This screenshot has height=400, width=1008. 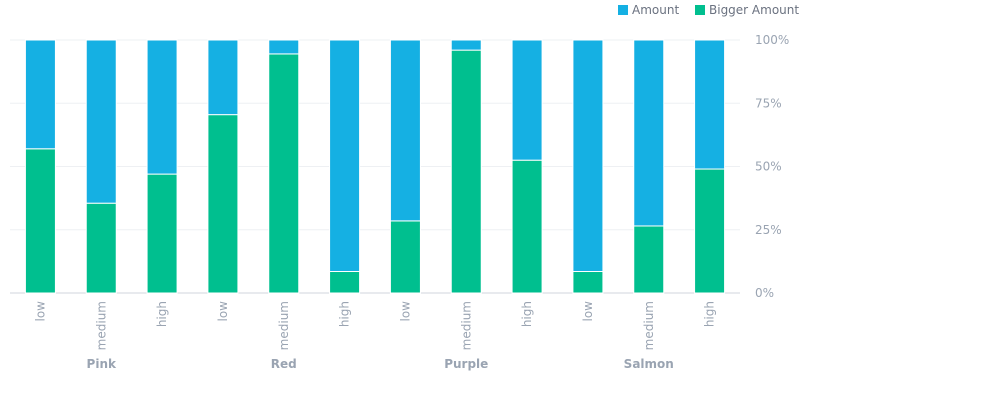 I want to click on y-tick-label: 100%, so click(x=772, y=40).